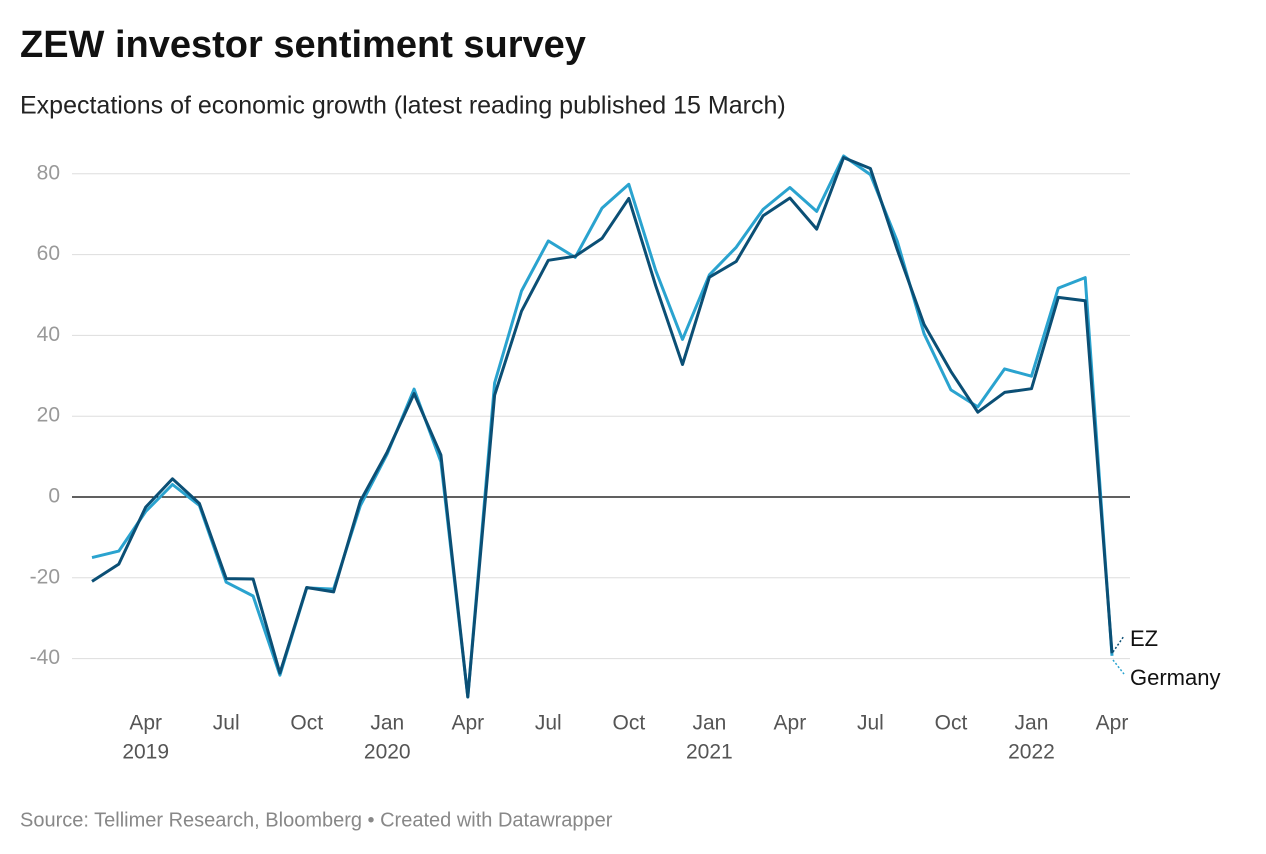 The image size is (1266, 854). What do you see at coordinates (387, 752) in the screenshot?
I see `x-tick-year: 2020` at bounding box center [387, 752].